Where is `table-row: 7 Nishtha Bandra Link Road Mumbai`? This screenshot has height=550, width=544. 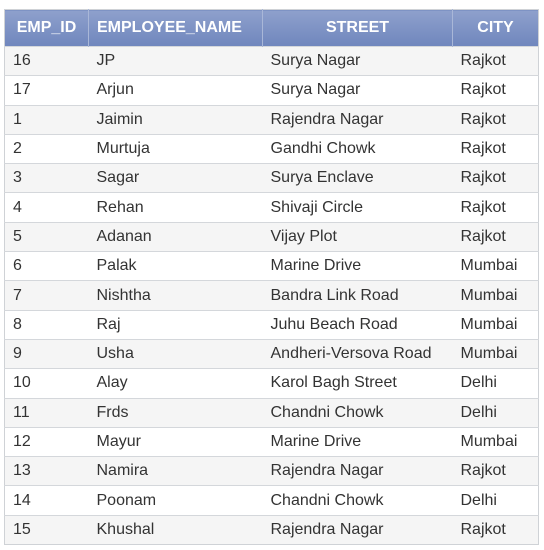 table-row: 7 Nishtha Bandra Link Road Mumbai is located at coordinates (271, 295).